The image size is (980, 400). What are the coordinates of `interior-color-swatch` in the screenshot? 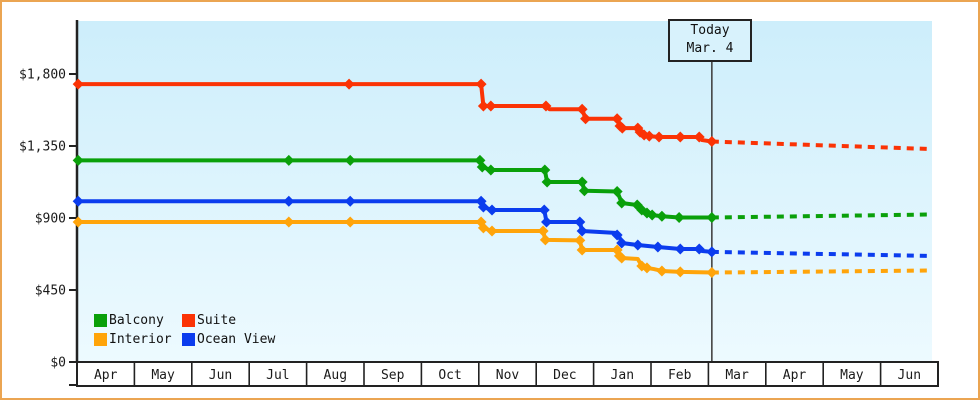 It's located at (100, 339).